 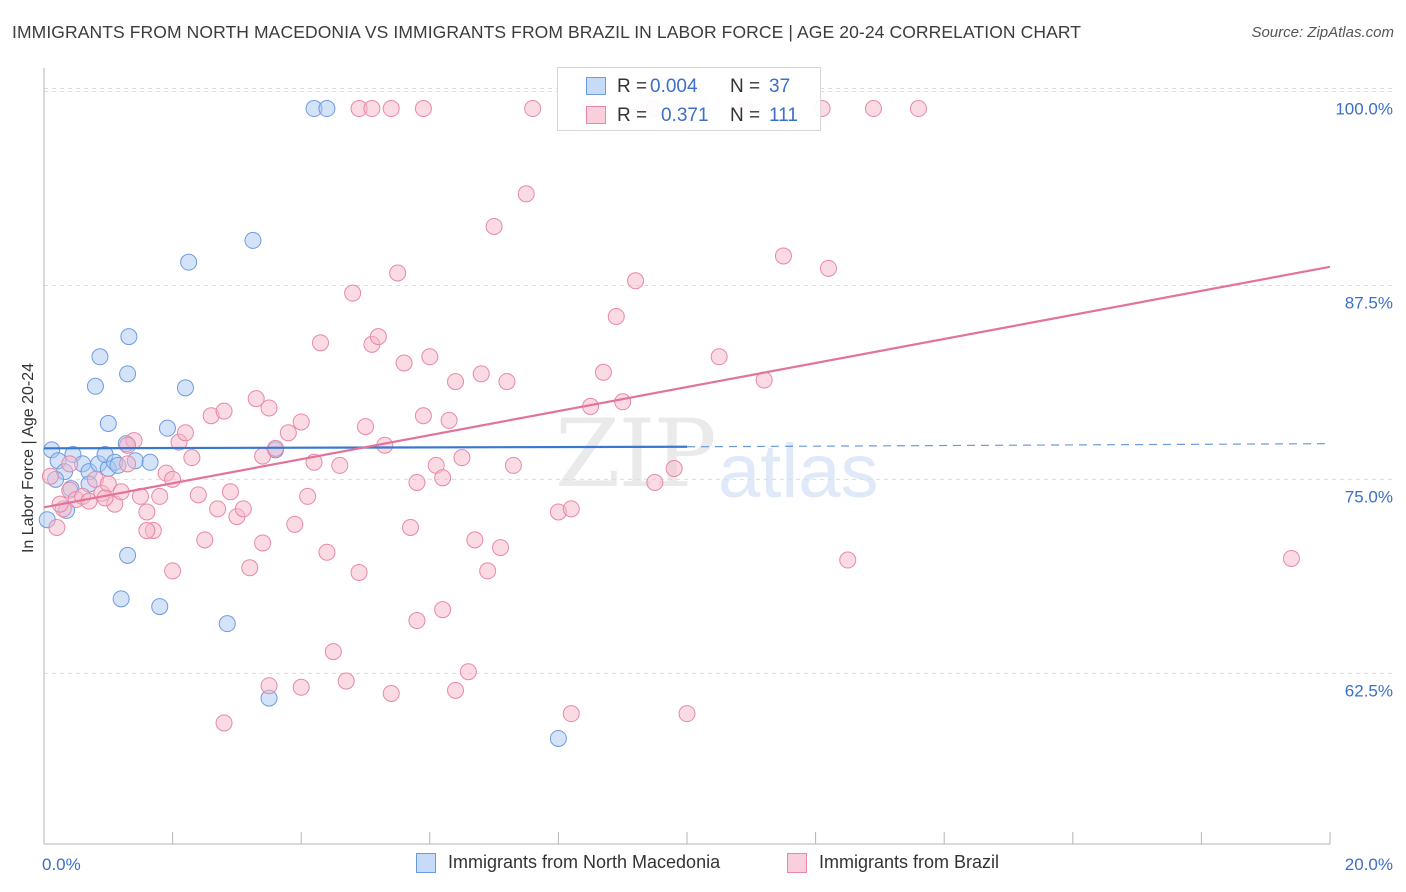 What do you see at coordinates (1369, 496) in the screenshot?
I see `y-tick-label: 75.0%` at bounding box center [1369, 496].